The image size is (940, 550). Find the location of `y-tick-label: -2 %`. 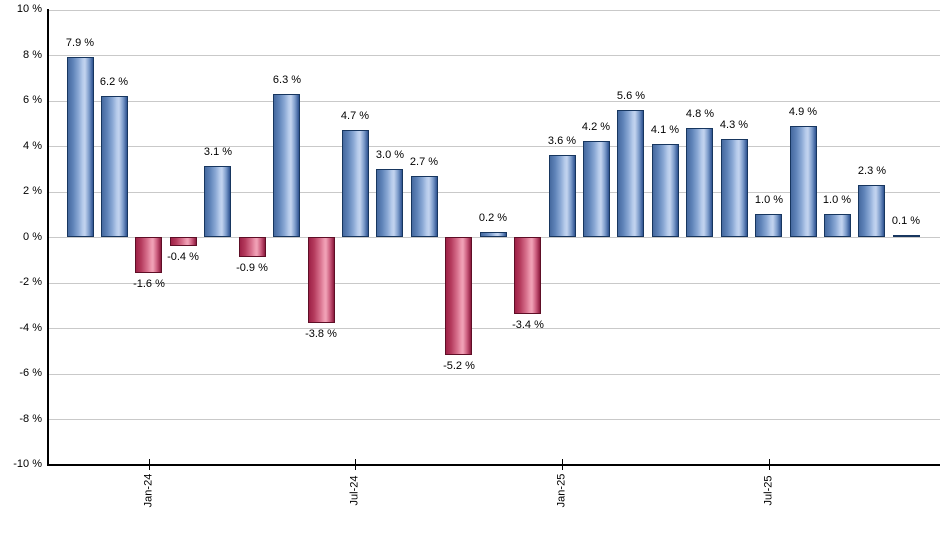

y-tick-label: -2 % is located at coordinates (30, 282).